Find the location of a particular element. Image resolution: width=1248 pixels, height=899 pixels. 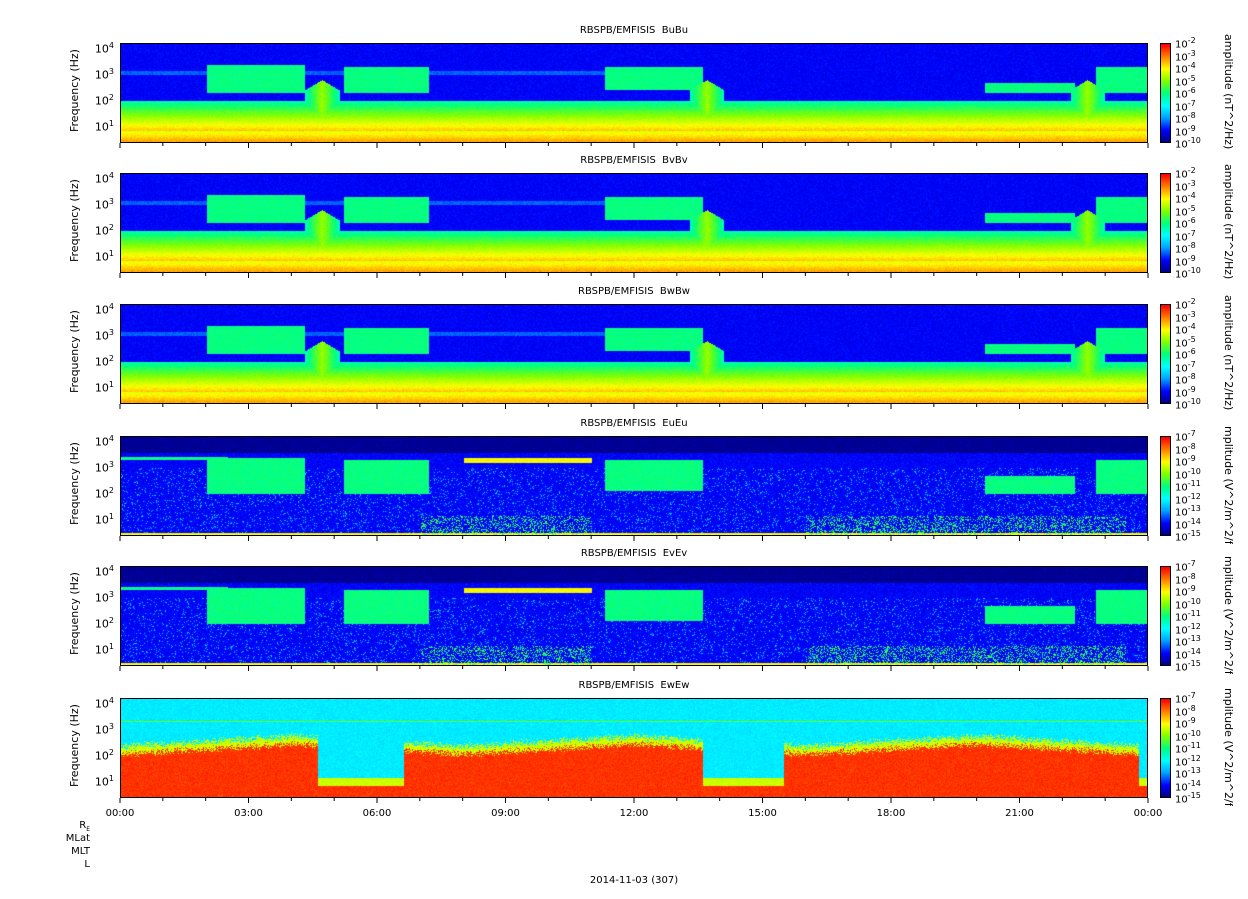

x-tick-label: 06:00 is located at coordinates (377, 813).